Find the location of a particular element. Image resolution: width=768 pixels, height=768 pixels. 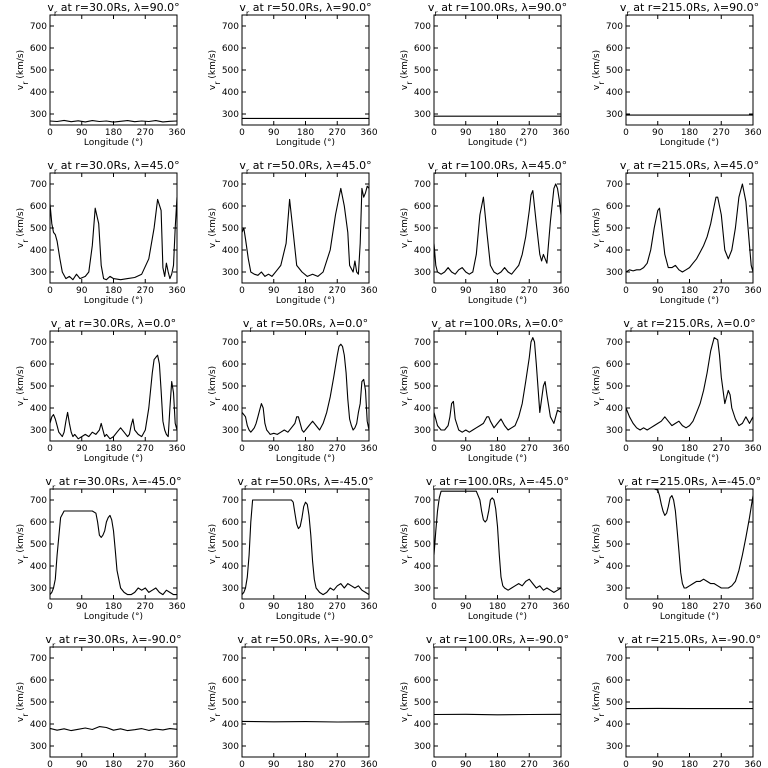

panel-title: vr at r=30.0Rs, λ=-90.0° is located at coordinates (113, 641).